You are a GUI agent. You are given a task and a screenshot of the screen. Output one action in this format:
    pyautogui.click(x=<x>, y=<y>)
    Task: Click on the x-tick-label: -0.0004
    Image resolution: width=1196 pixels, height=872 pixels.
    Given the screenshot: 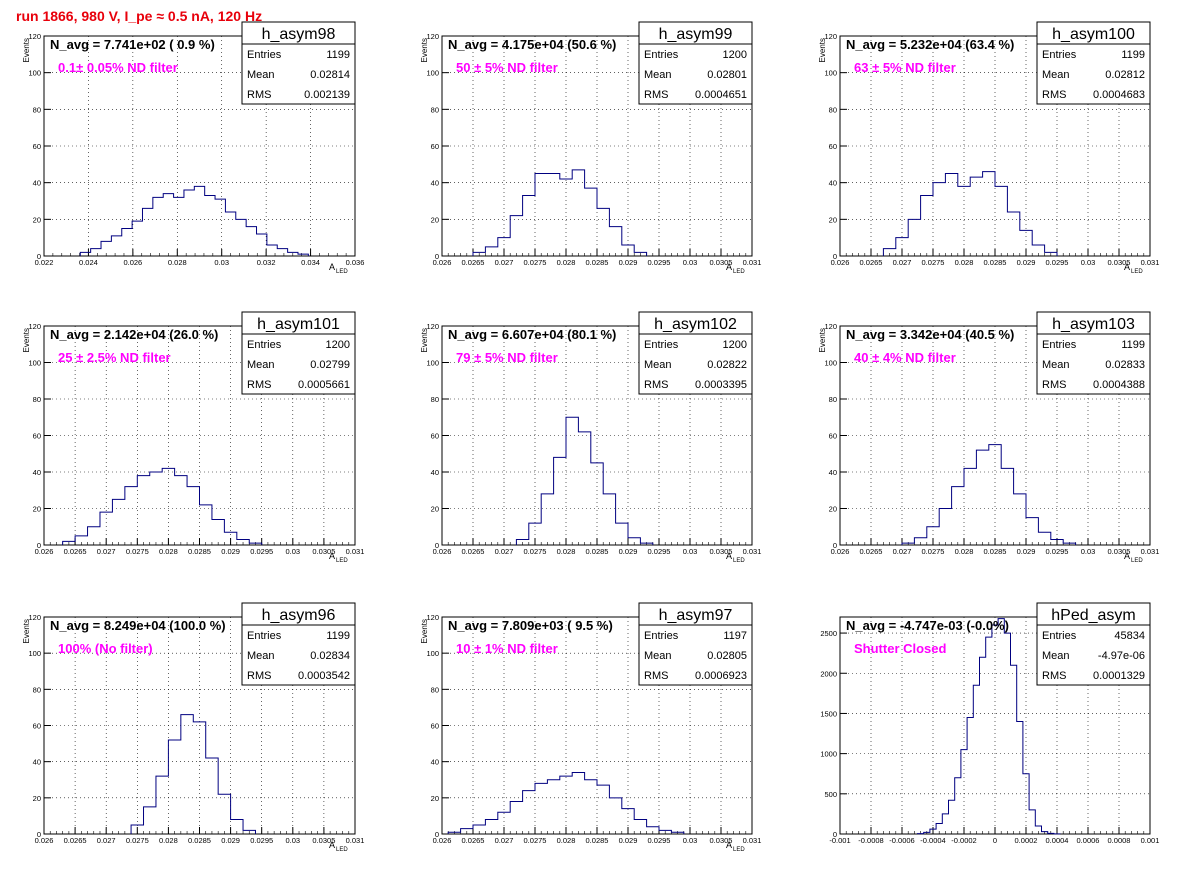 What is the action you would take?
    pyautogui.click(x=932, y=840)
    